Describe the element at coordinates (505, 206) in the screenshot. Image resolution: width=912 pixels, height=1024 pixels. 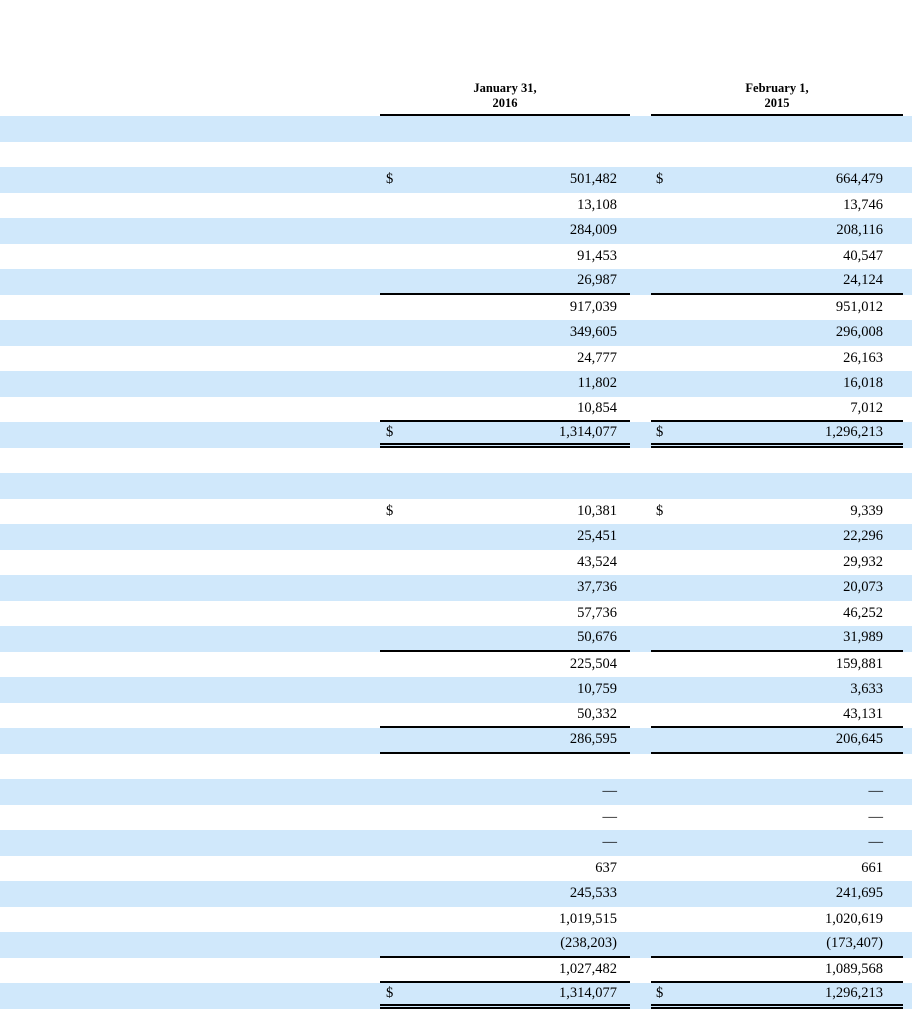
I see `value-cell-2016: $ 13,108` at that location.